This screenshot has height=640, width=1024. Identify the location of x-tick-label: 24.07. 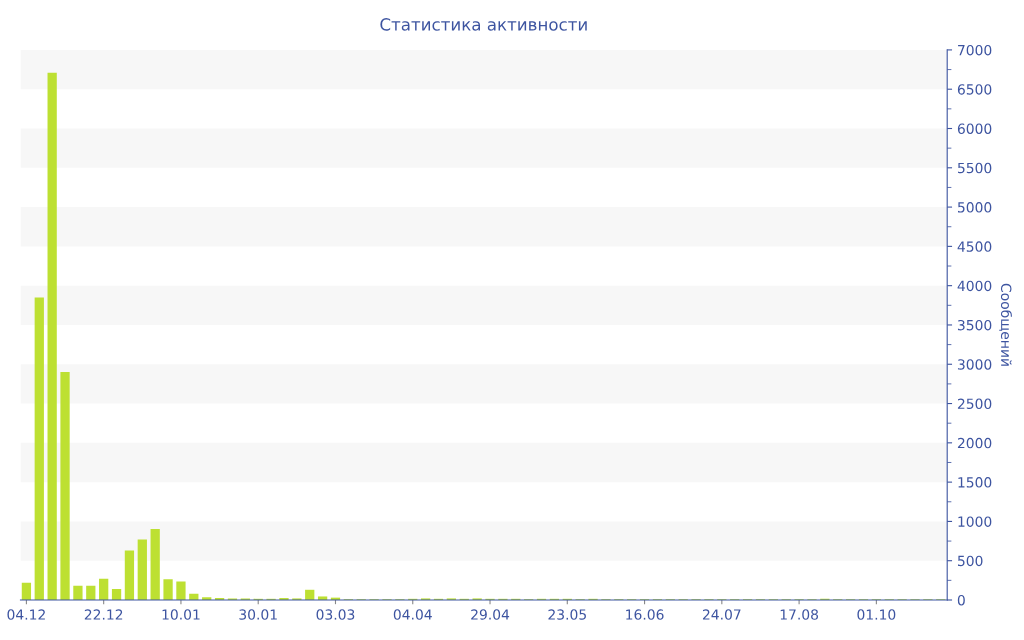
(721, 614).